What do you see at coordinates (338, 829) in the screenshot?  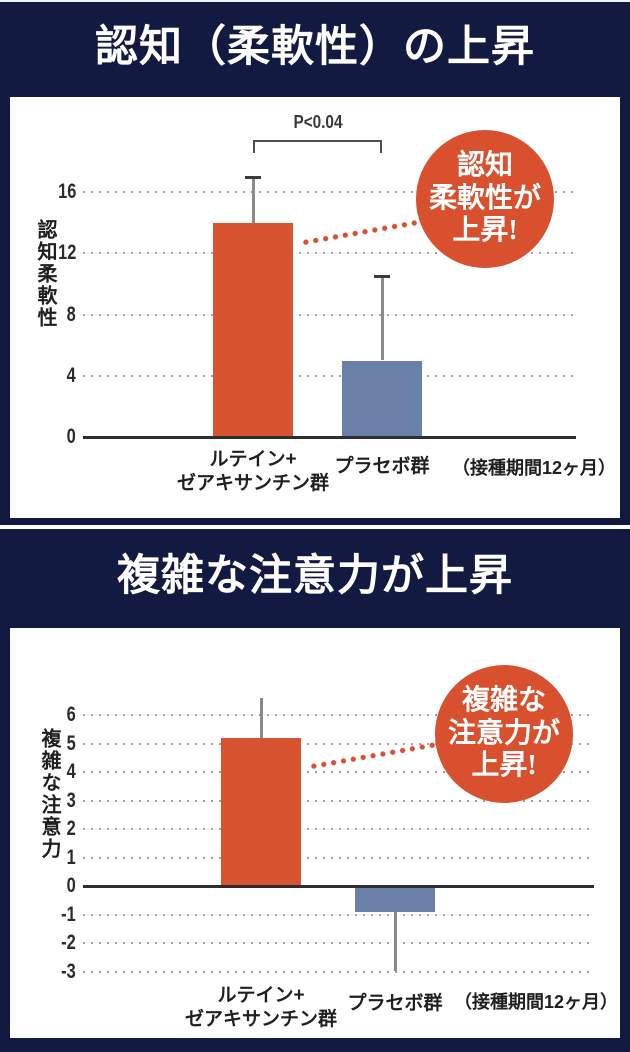 I see `gridline-y2` at bounding box center [338, 829].